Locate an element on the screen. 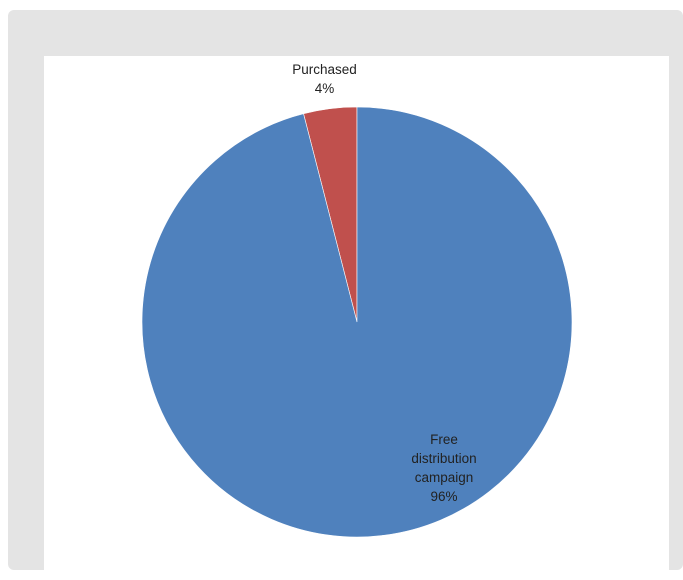 The image size is (683, 580). slice-label-free-distribution-campaign: Free distribution campaign 96% is located at coordinates (443, 468).